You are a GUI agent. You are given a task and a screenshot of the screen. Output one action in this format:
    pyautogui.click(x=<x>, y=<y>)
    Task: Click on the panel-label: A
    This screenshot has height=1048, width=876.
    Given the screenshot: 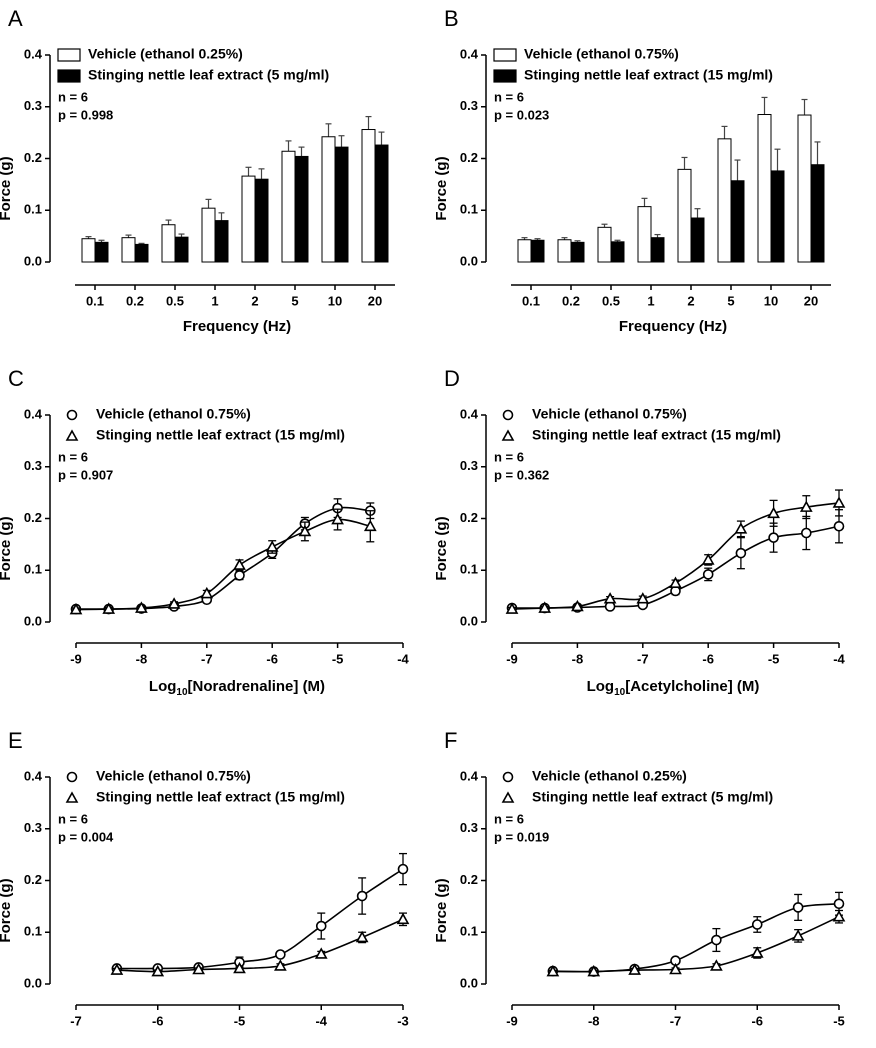 What is the action you would take?
    pyautogui.click(x=15, y=18)
    